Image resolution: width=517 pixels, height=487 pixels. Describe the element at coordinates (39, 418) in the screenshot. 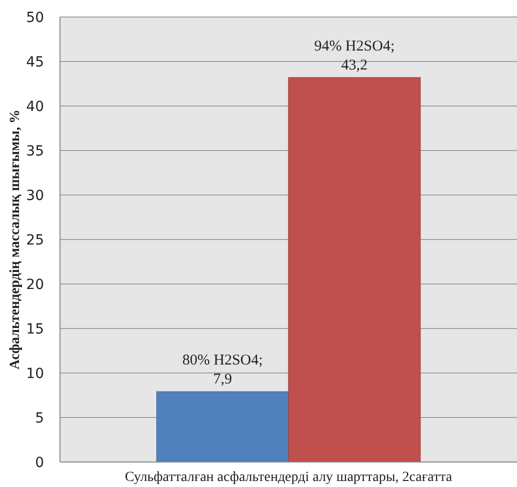

I see `y-tick-label: 5` at that location.